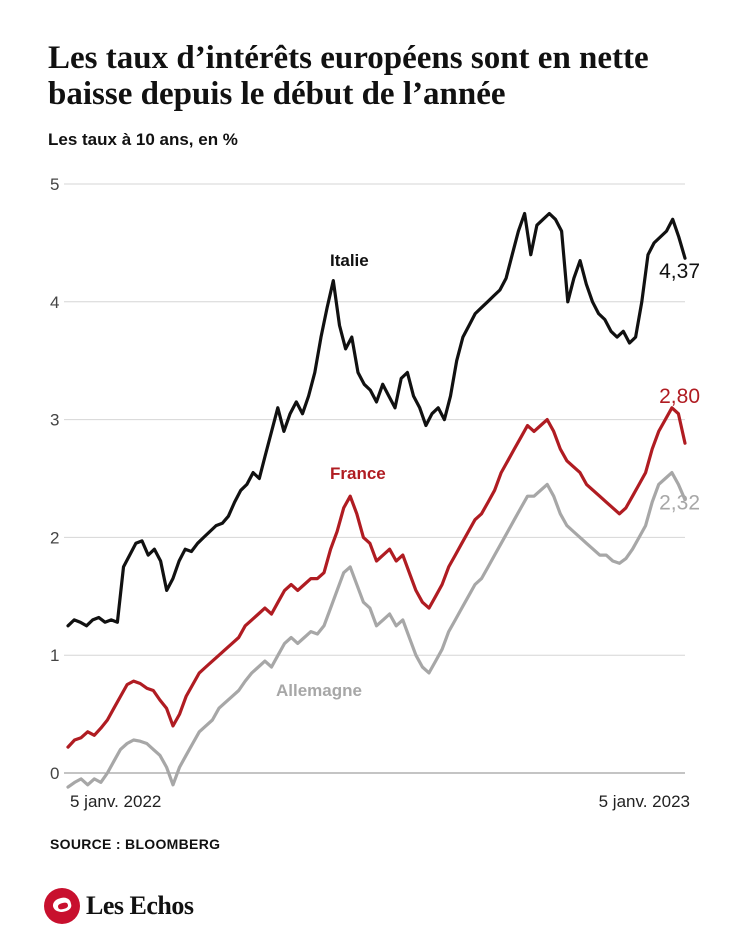  Describe the element at coordinates (319, 690) in the screenshot. I see `series-label-allemagne: Allemagne` at that location.